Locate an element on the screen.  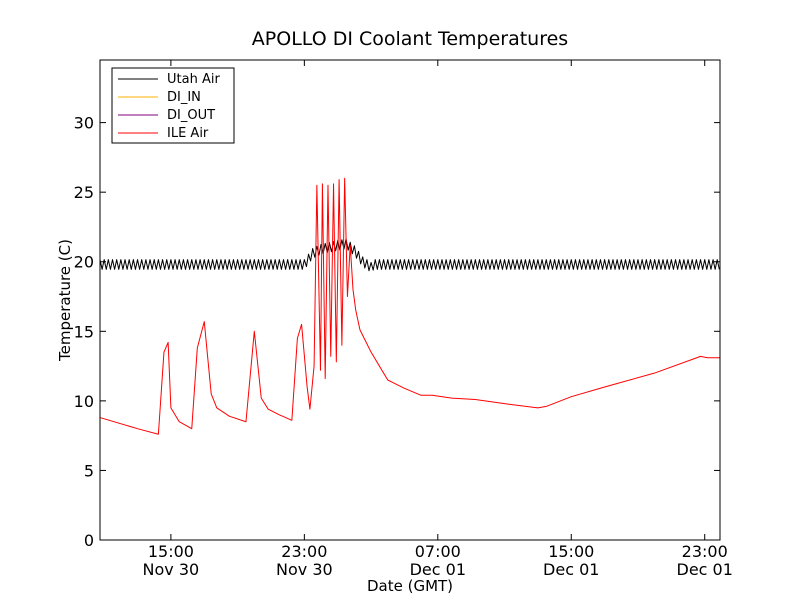
y-tick-label: 30 is located at coordinates (84, 123).